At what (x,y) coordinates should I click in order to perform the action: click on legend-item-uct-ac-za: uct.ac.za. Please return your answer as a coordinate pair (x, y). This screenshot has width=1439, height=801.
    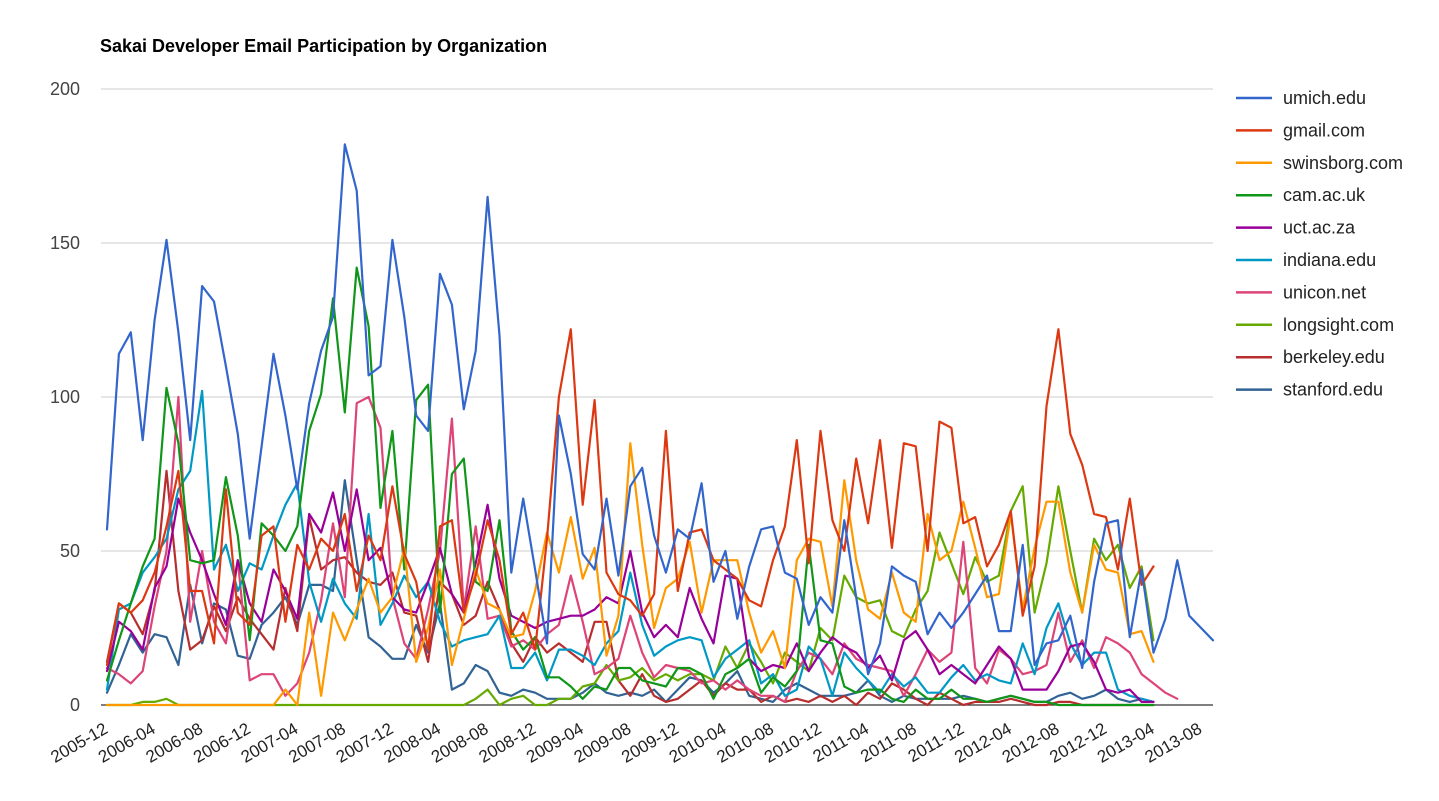
    Looking at the image, I should click on (1296, 228).